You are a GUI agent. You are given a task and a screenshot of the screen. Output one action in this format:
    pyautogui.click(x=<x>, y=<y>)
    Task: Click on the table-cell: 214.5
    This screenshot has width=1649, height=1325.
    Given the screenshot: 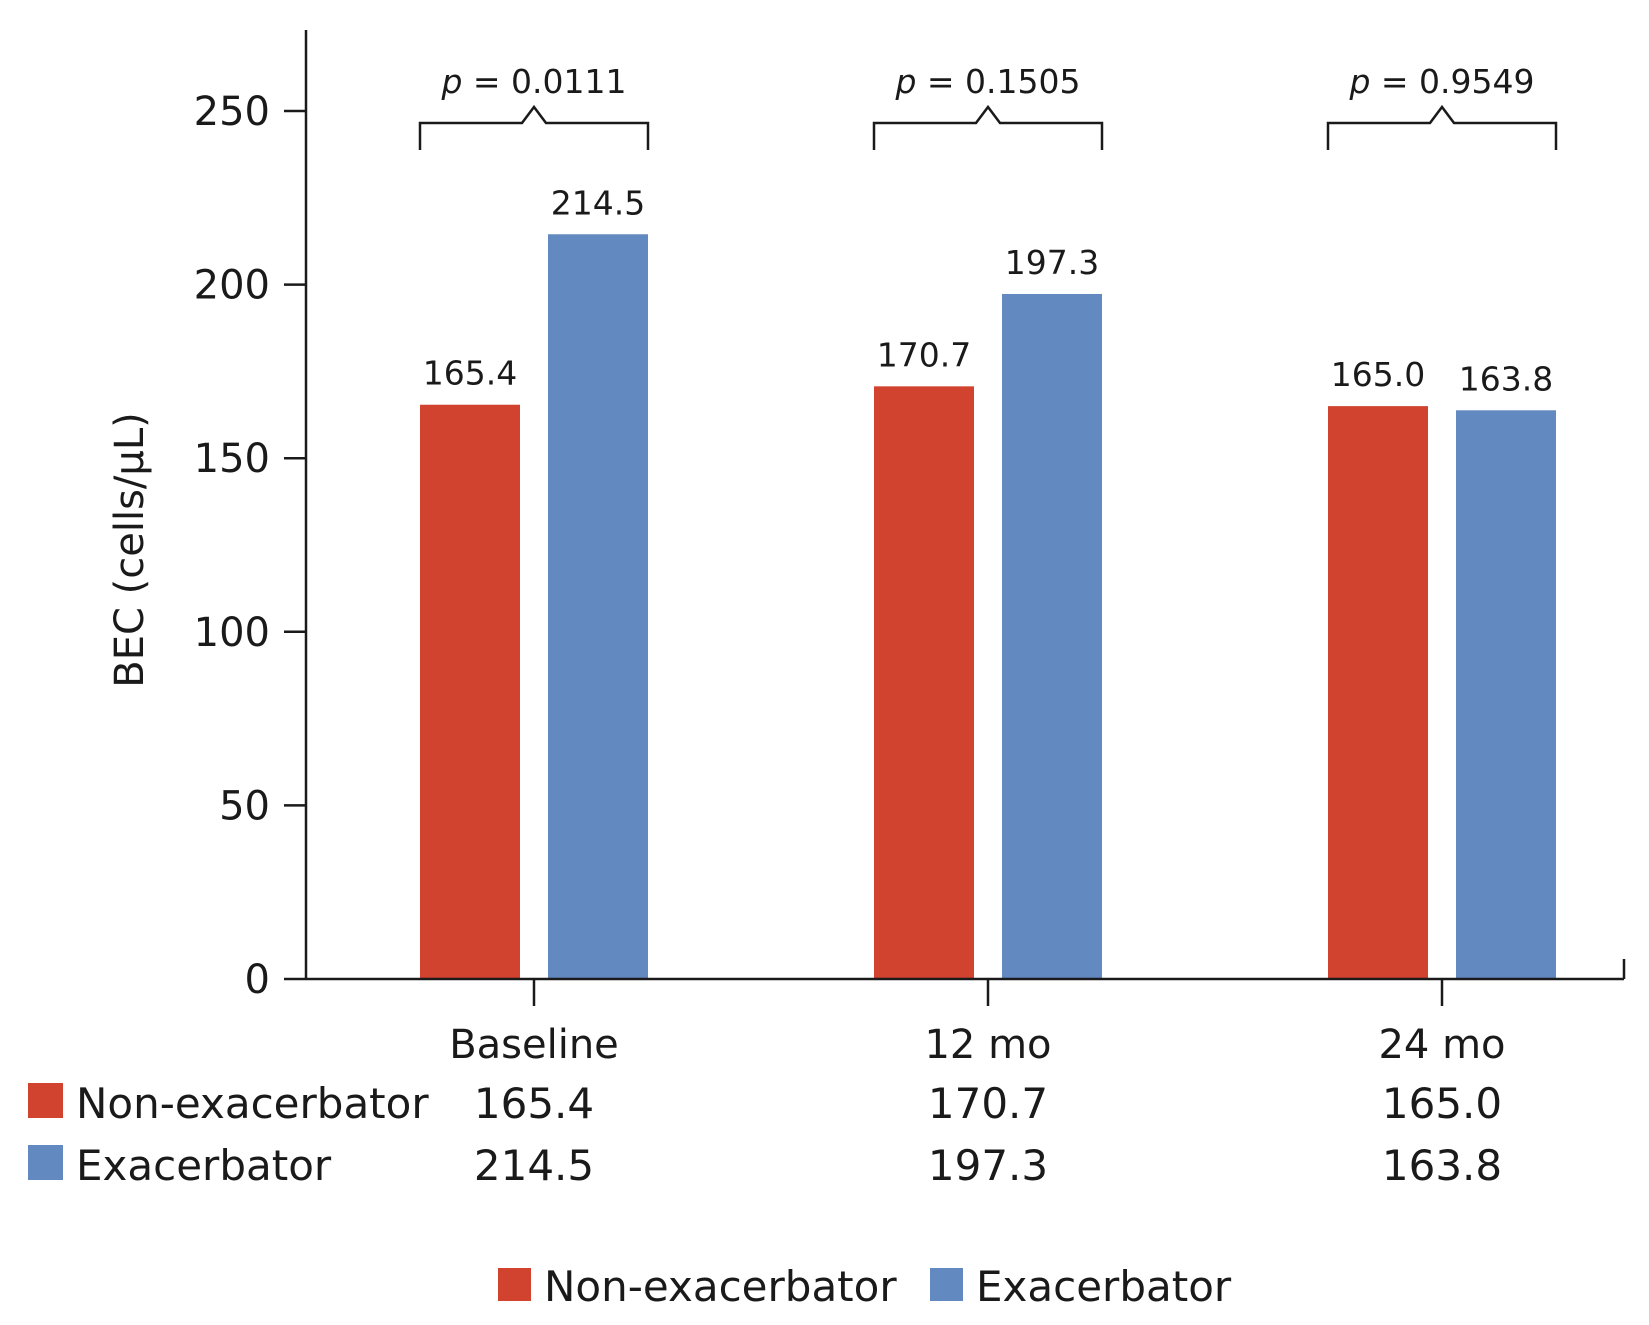 What is the action you would take?
    pyautogui.click(x=534, y=1165)
    